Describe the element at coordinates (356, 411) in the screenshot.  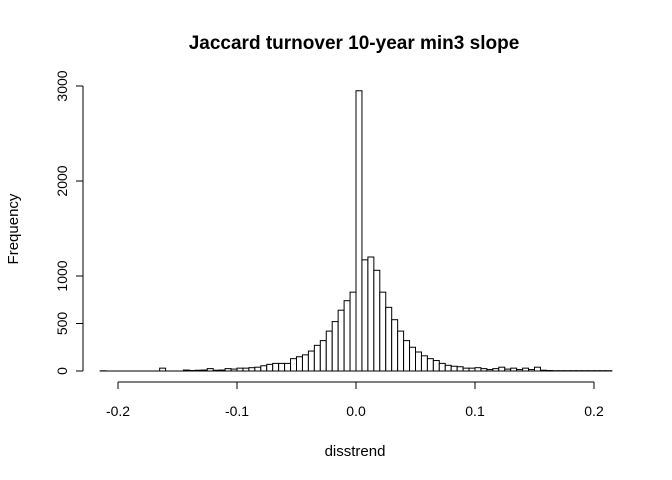
I see `x-tick-label: 0.0` at that location.